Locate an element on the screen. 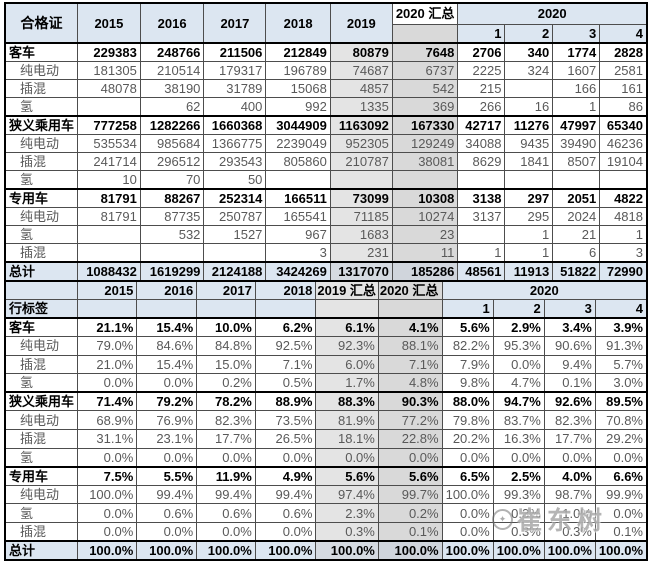 The image size is (648, 561). table-corner-label: 合格证 is located at coordinates (41, 23).